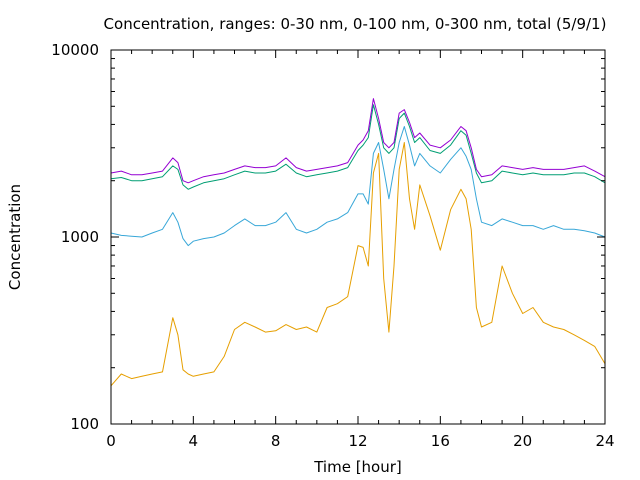 Image resolution: width=640 pixels, height=480 pixels. Describe the element at coordinates (440, 441) in the screenshot. I see `x-tick-label: 16` at that location.